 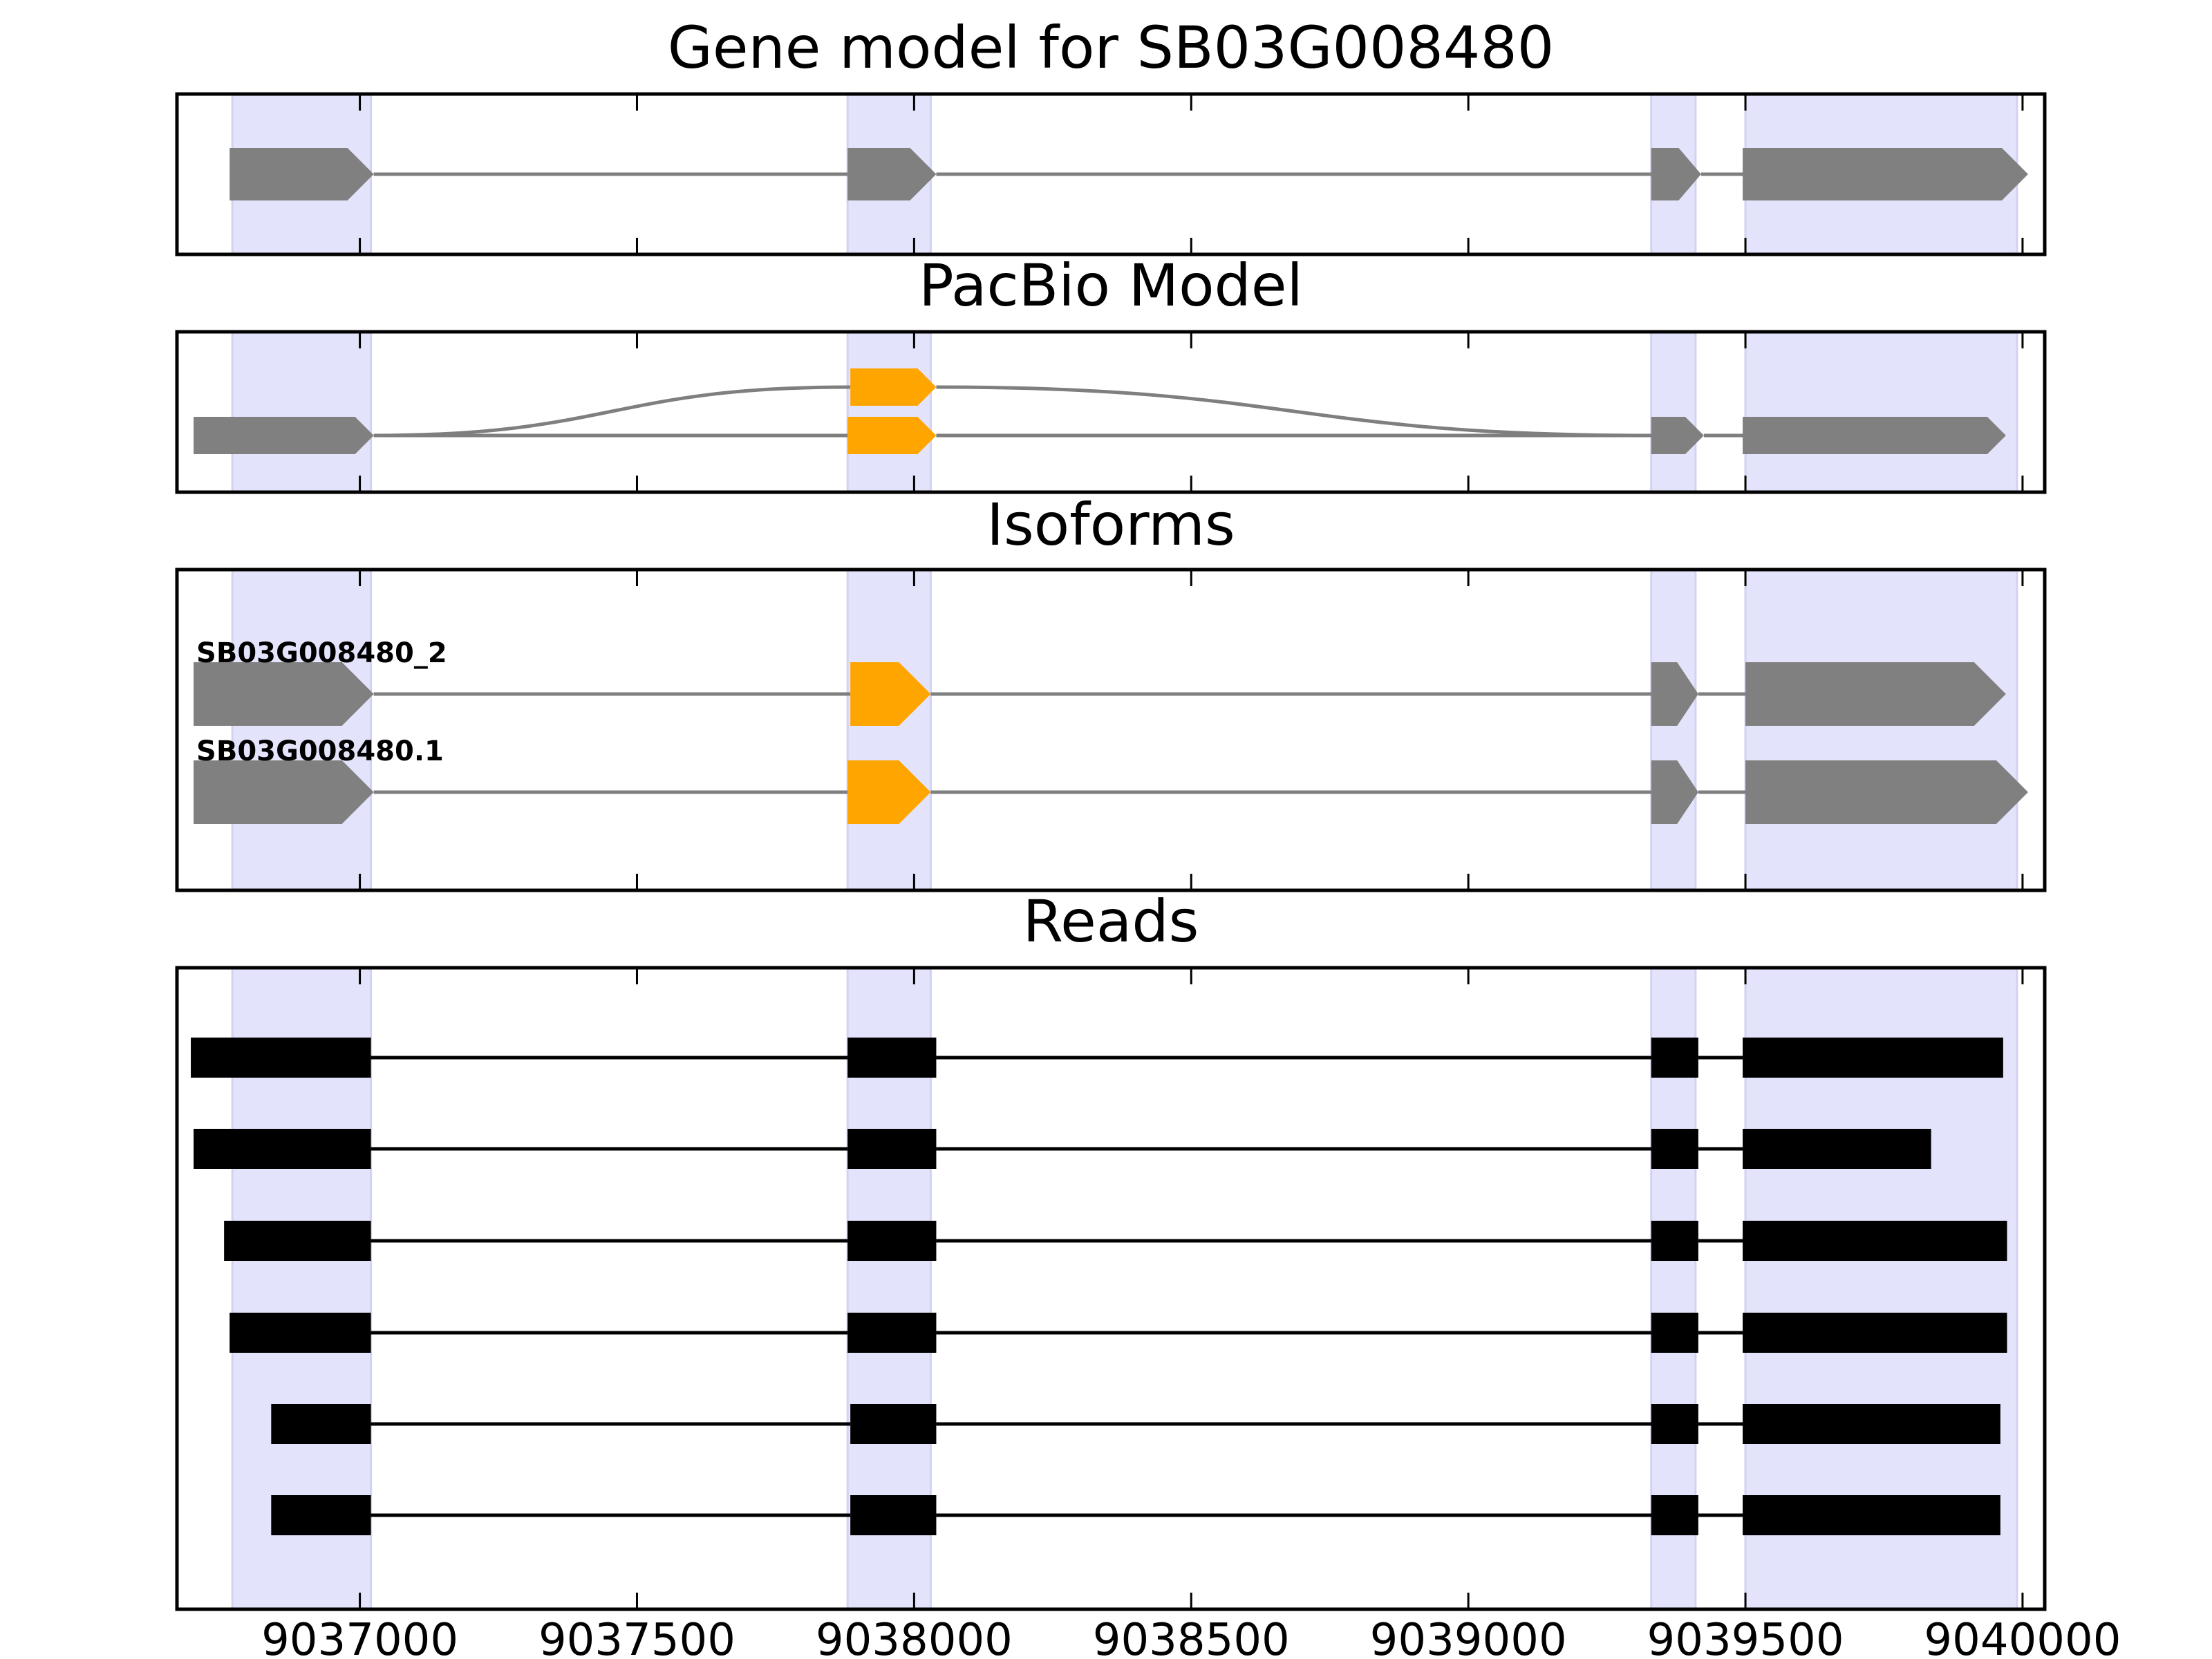 I want to click on x-tick-label: 9039000, so click(x=1469, y=1637).